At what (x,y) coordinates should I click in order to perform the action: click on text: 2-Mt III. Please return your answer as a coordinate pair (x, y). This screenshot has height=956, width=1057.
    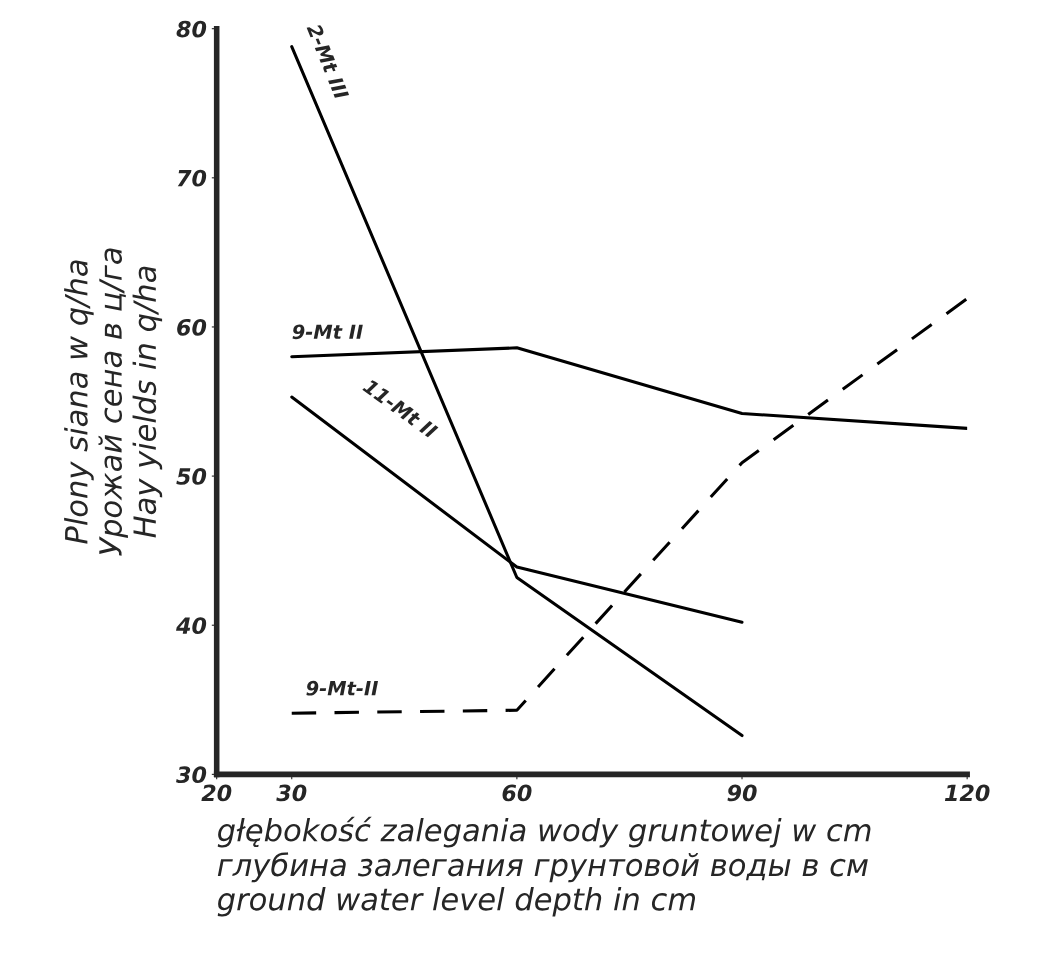
    Looking at the image, I should click on (328, 61).